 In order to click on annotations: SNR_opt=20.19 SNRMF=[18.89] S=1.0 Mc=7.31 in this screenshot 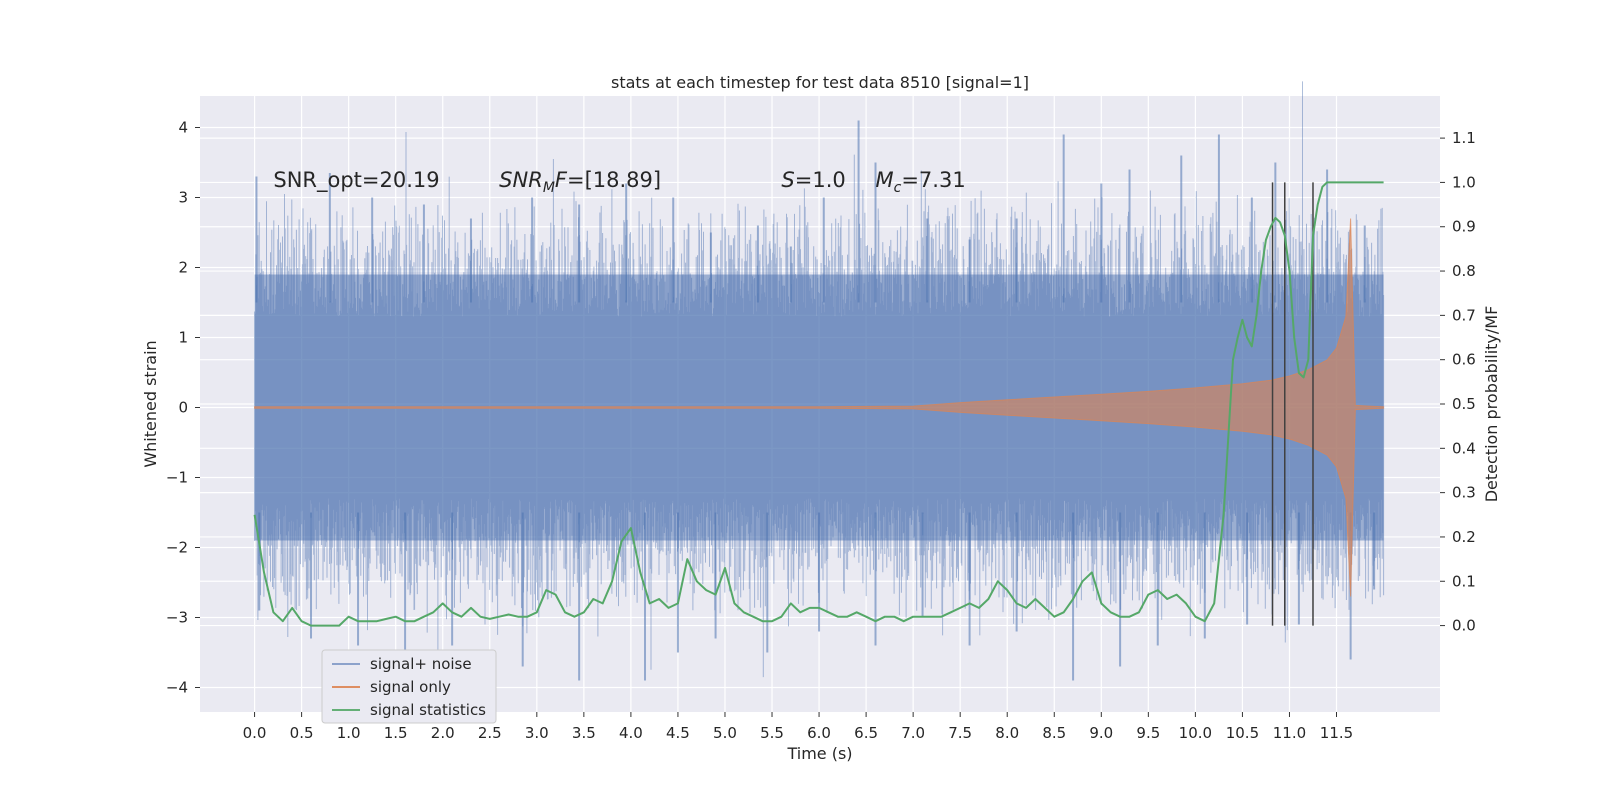, I will do `click(619, 182)`.